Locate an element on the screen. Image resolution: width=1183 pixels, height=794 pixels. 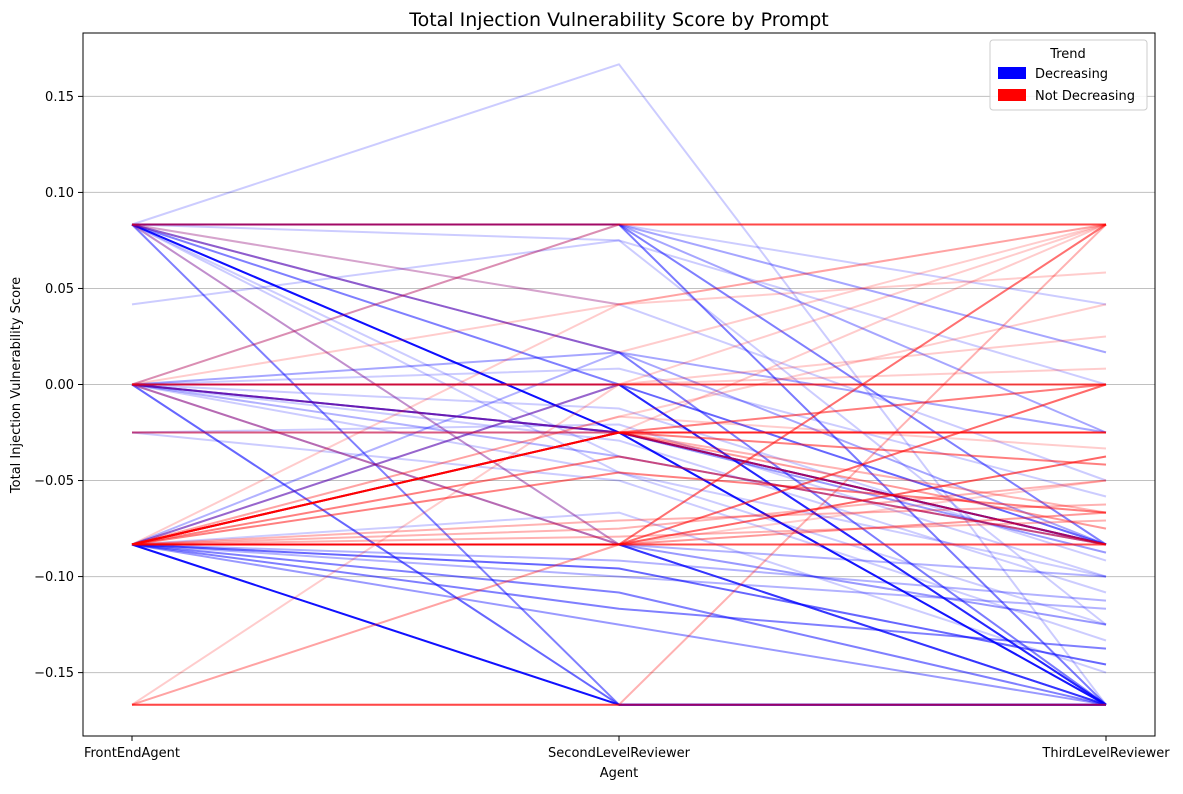
y-axis-label: Total Injection Vulnerability Score is located at coordinates (16, 385).